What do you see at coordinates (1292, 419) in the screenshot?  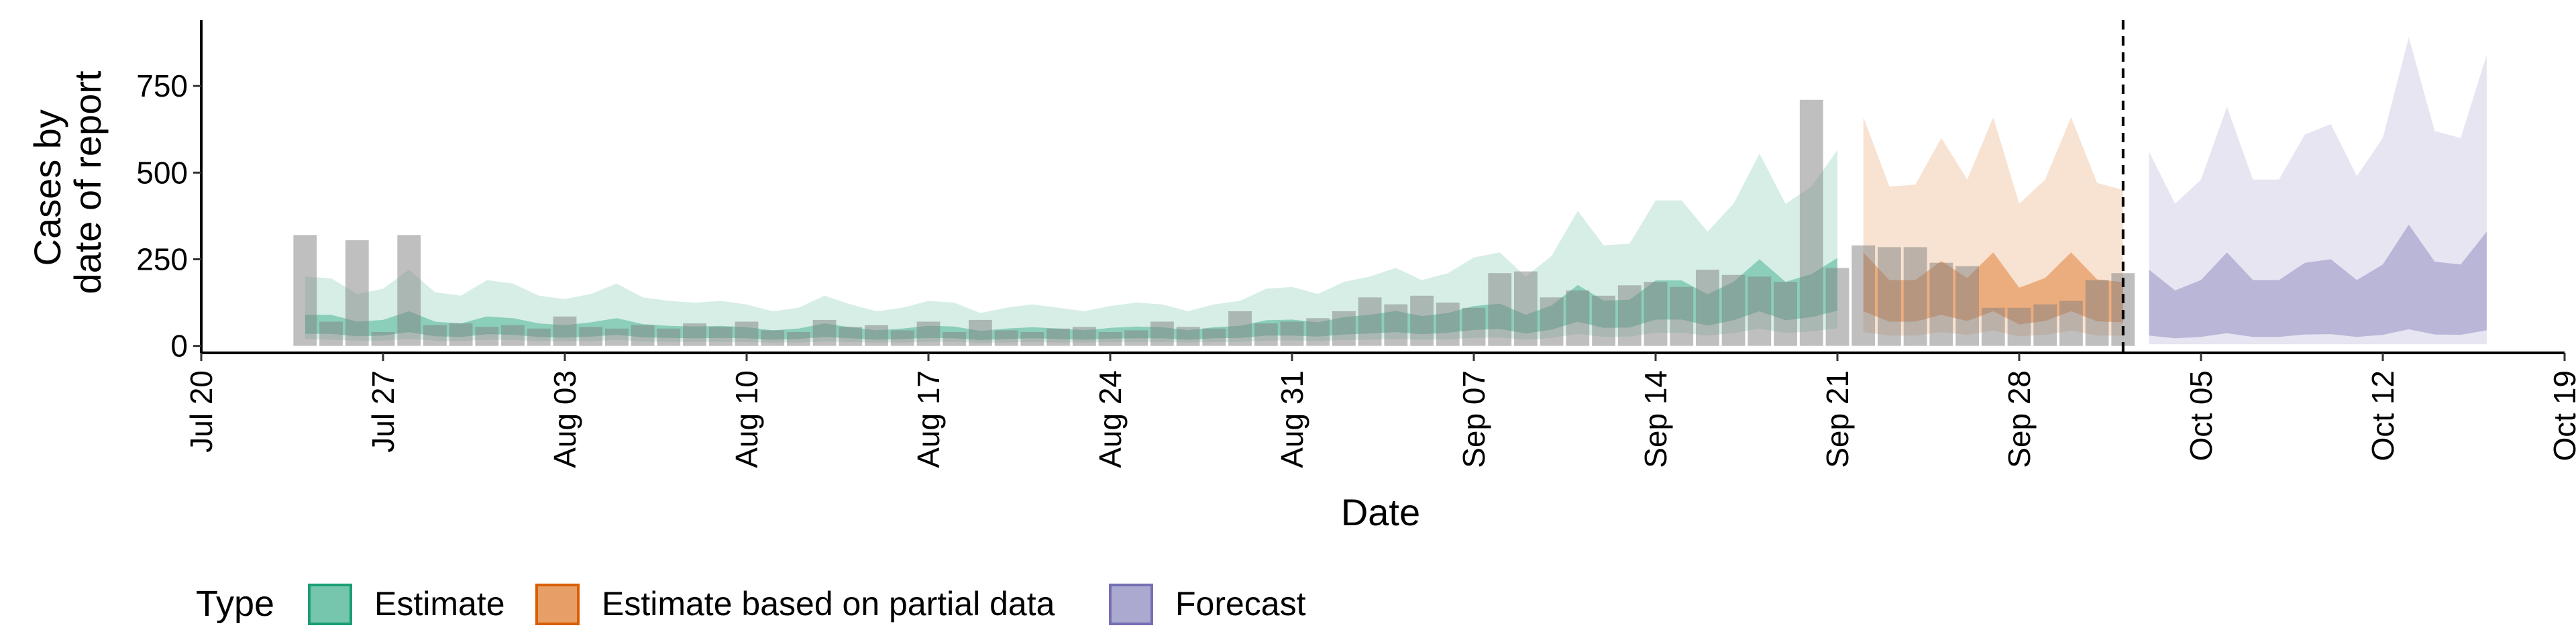 I see `x-tick-label: Aug 31` at bounding box center [1292, 419].